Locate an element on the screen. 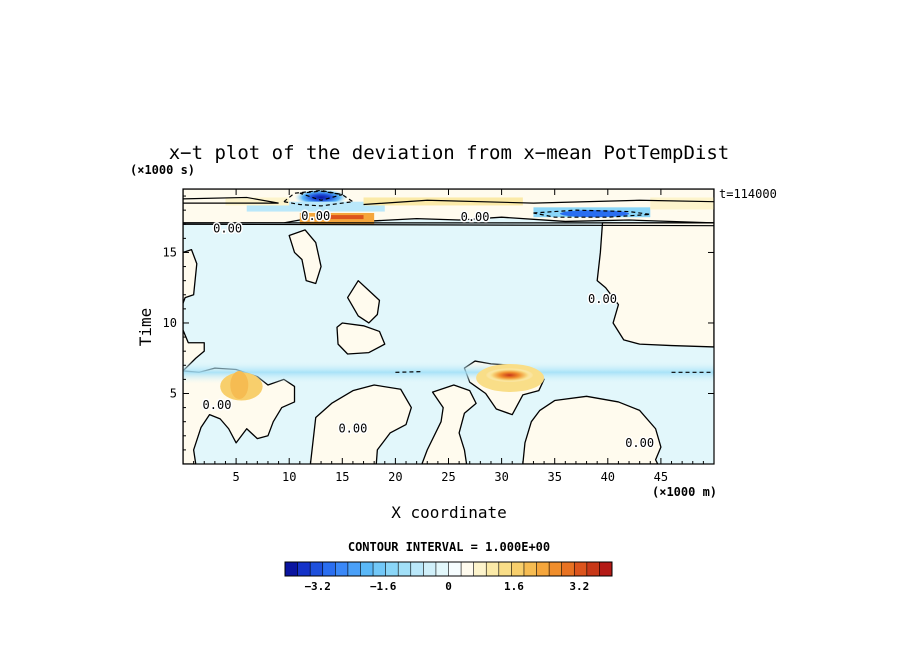 This screenshot has height=654, width=904. colorbar-tick-label: 3.2 is located at coordinates (579, 586).